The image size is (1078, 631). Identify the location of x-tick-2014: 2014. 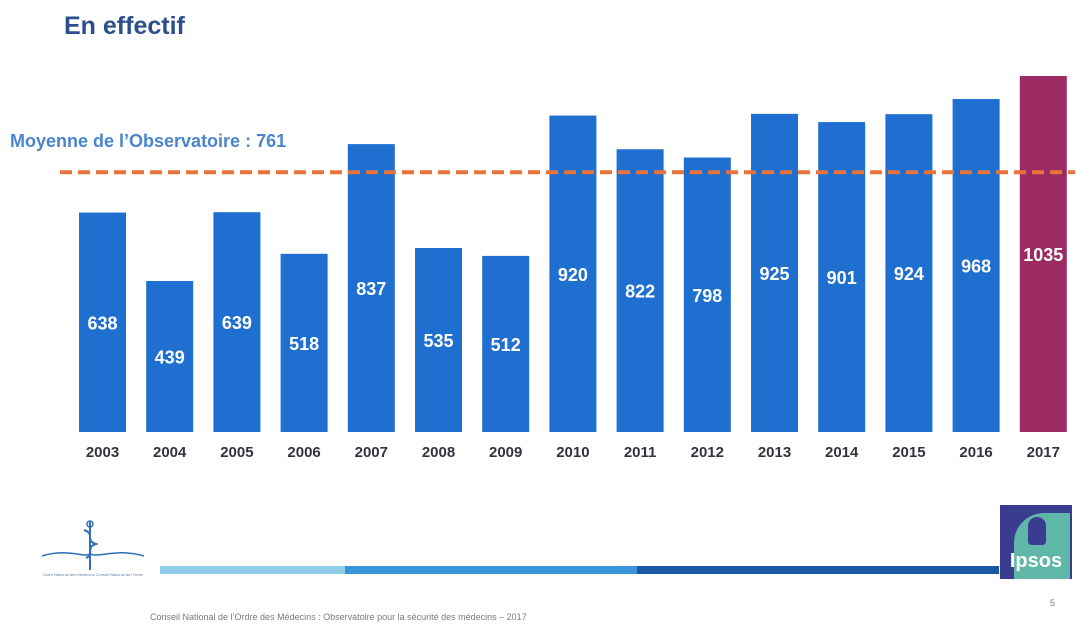
(842, 452).